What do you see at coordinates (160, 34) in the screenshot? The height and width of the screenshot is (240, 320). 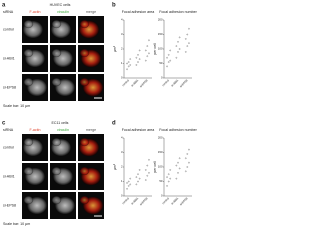 I see `y-tick-label: 150` at bounding box center [160, 34].